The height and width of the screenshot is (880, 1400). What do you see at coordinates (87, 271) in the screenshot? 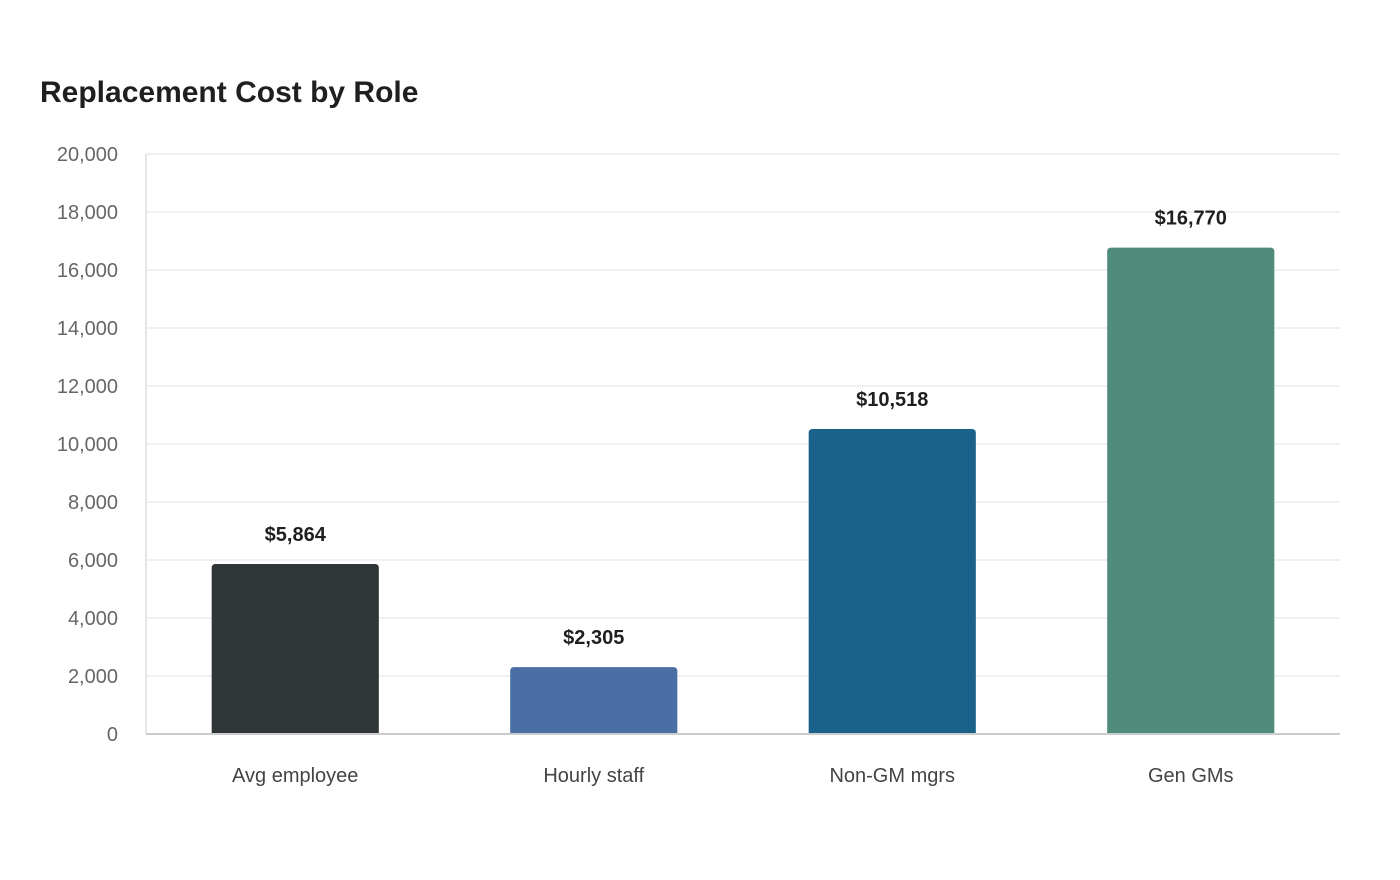
I see `y-tick-label: 16,000` at bounding box center [87, 271].